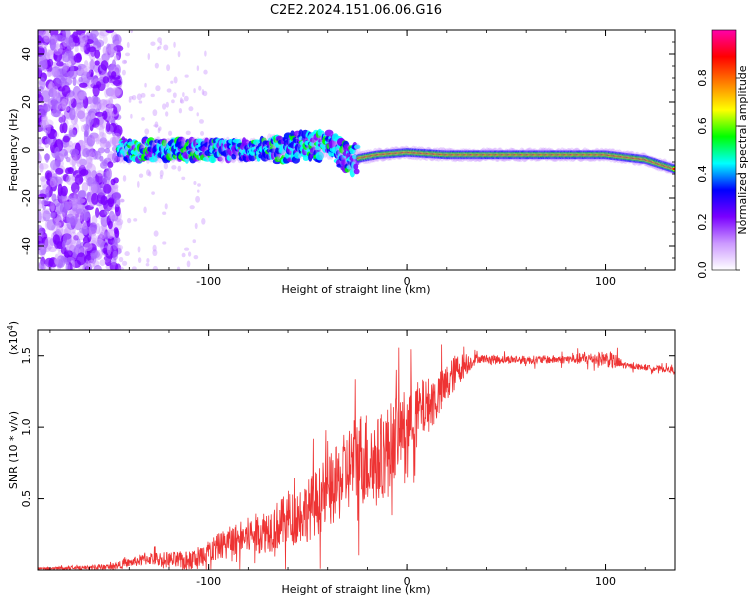 This screenshot has width=750, height=600. I want to click on y-multiplier: (x104), so click(13, 338).